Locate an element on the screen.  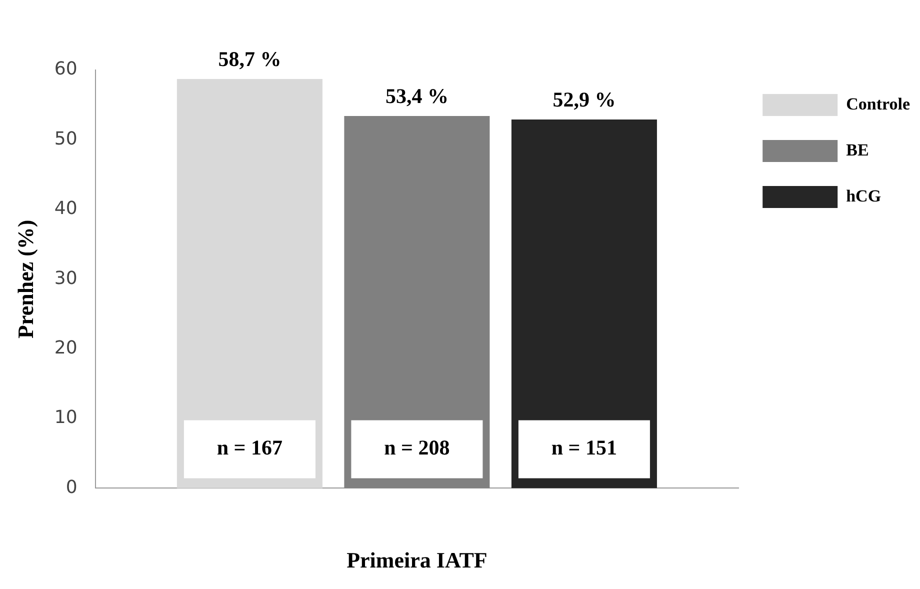
y-tick-label: 30 is located at coordinates (66, 278).